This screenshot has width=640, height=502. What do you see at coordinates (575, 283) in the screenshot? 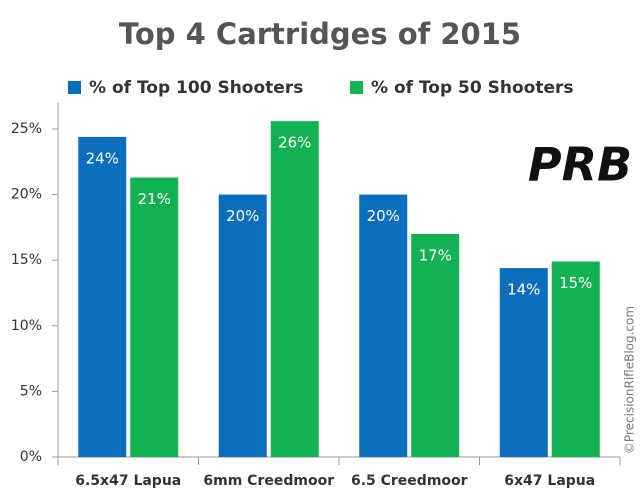
I see `data-label: 15%` at bounding box center [575, 283].